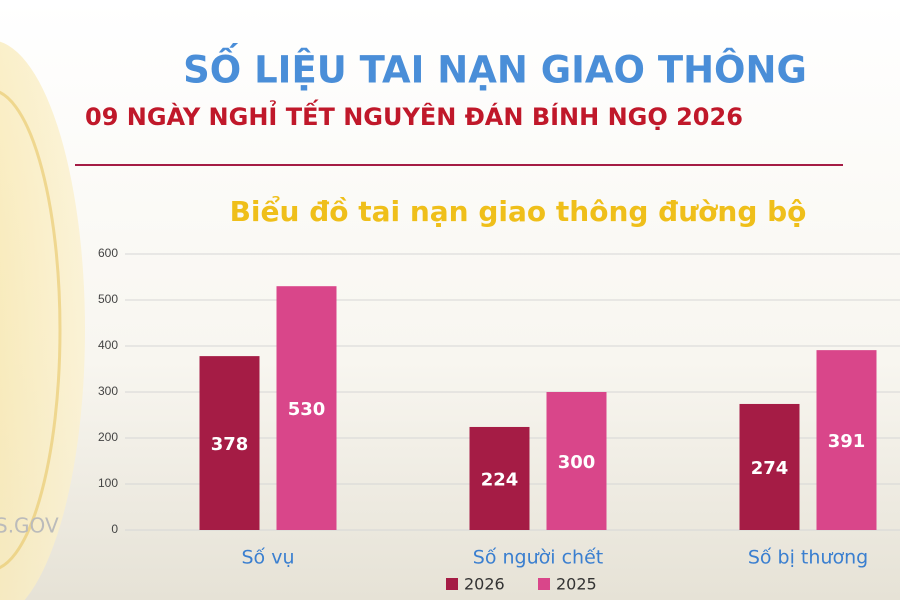 The height and width of the screenshot is (600, 900). What do you see at coordinates (108, 299) in the screenshot?
I see `y-tick-label: 500` at bounding box center [108, 299].